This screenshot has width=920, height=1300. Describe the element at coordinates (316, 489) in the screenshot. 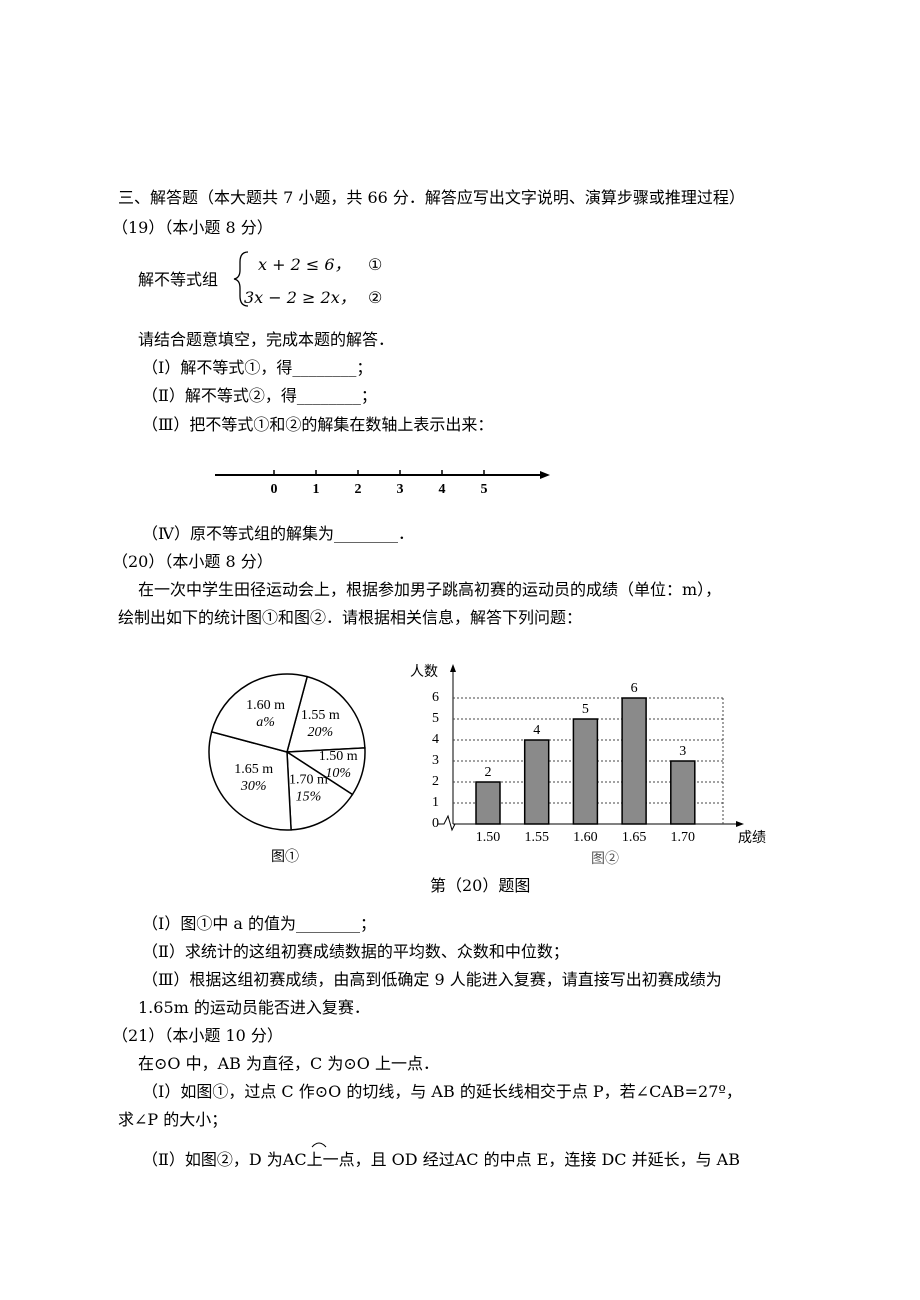

I see `tick-label: 1` at that location.